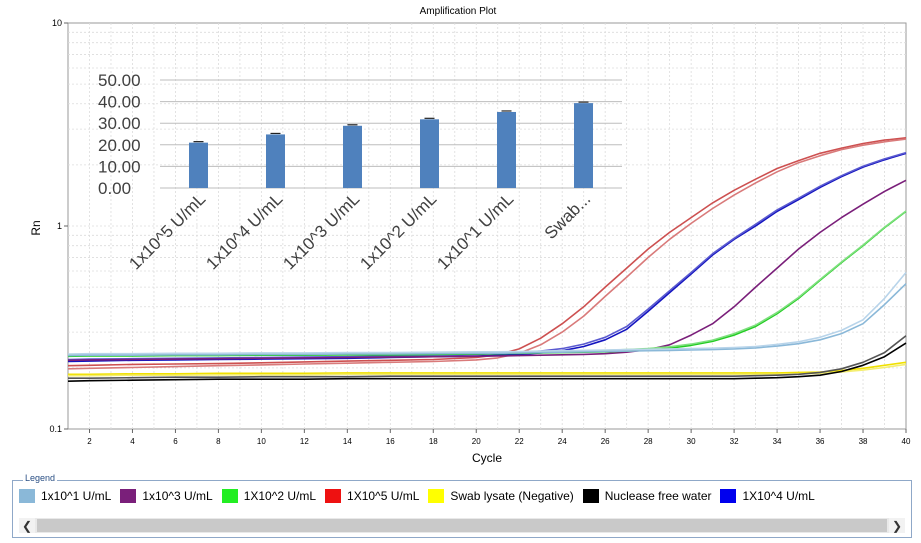  What do you see at coordinates (499, 437) in the screenshot?
I see `x-axis-ticks: 2 4 6 8 10 12 14 16 18 20 22 24 26 28 30 32 34 36 38 40` at bounding box center [499, 437].